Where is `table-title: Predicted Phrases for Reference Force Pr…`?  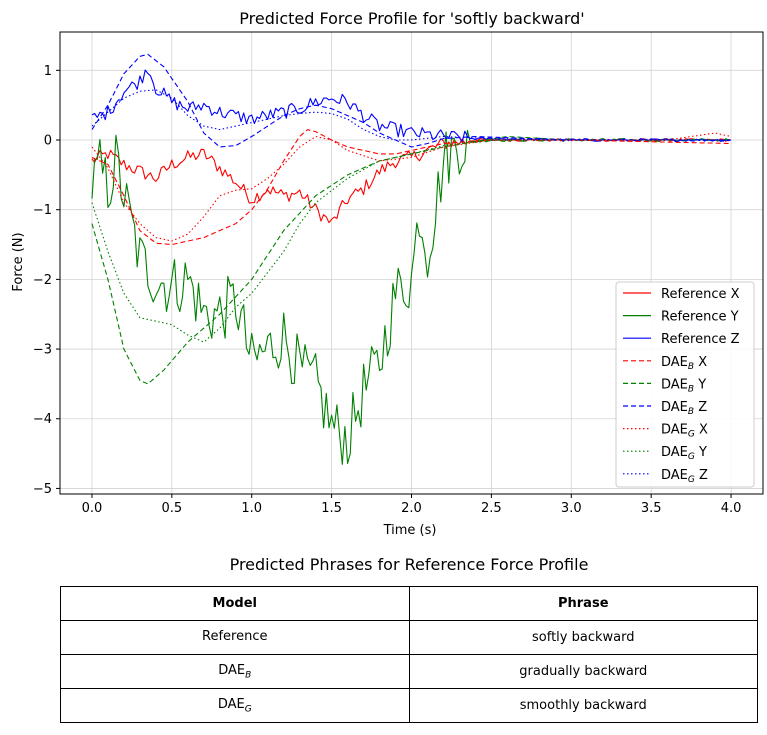
table-title: Predicted Phrases for Reference Force Pr… is located at coordinates (409, 564).